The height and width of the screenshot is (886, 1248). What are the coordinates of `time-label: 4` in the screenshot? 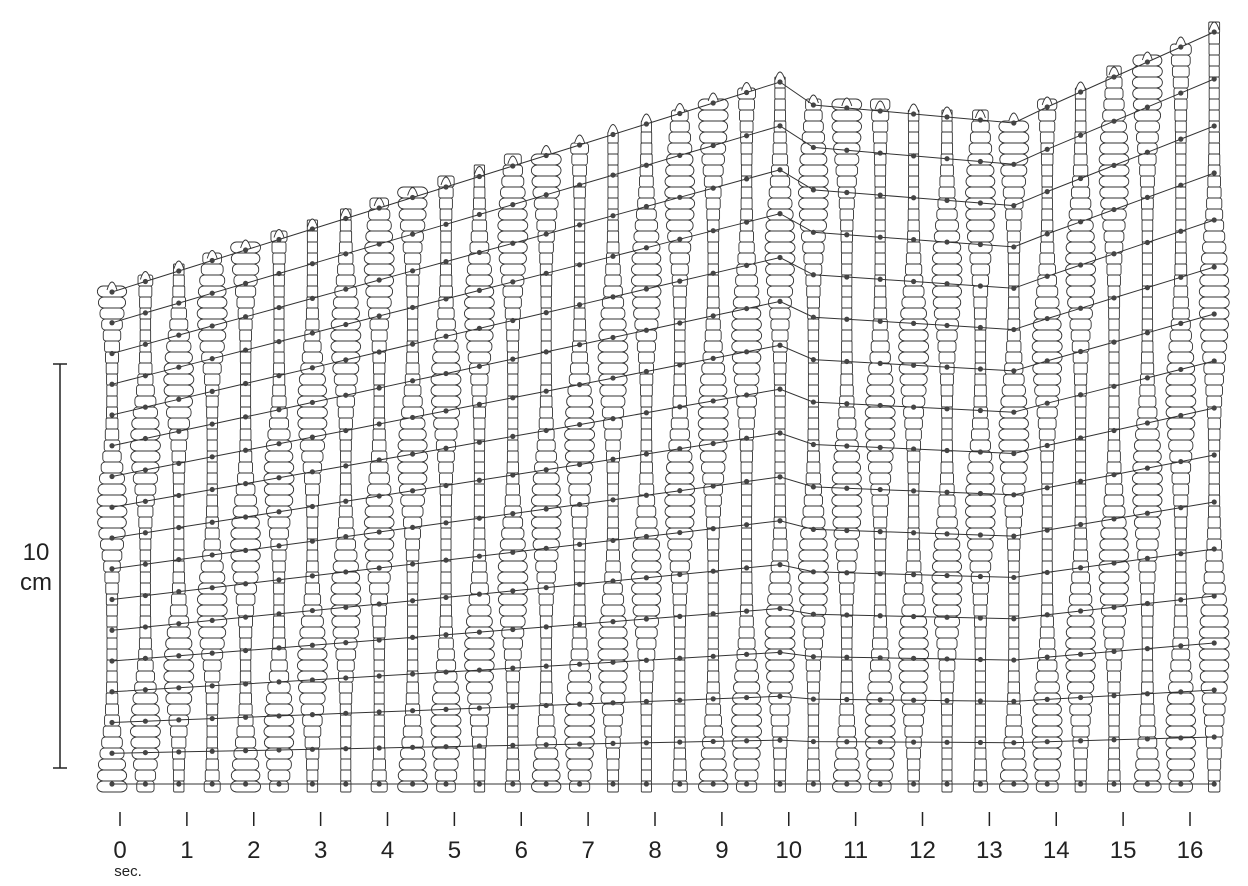 It's located at (387, 850).